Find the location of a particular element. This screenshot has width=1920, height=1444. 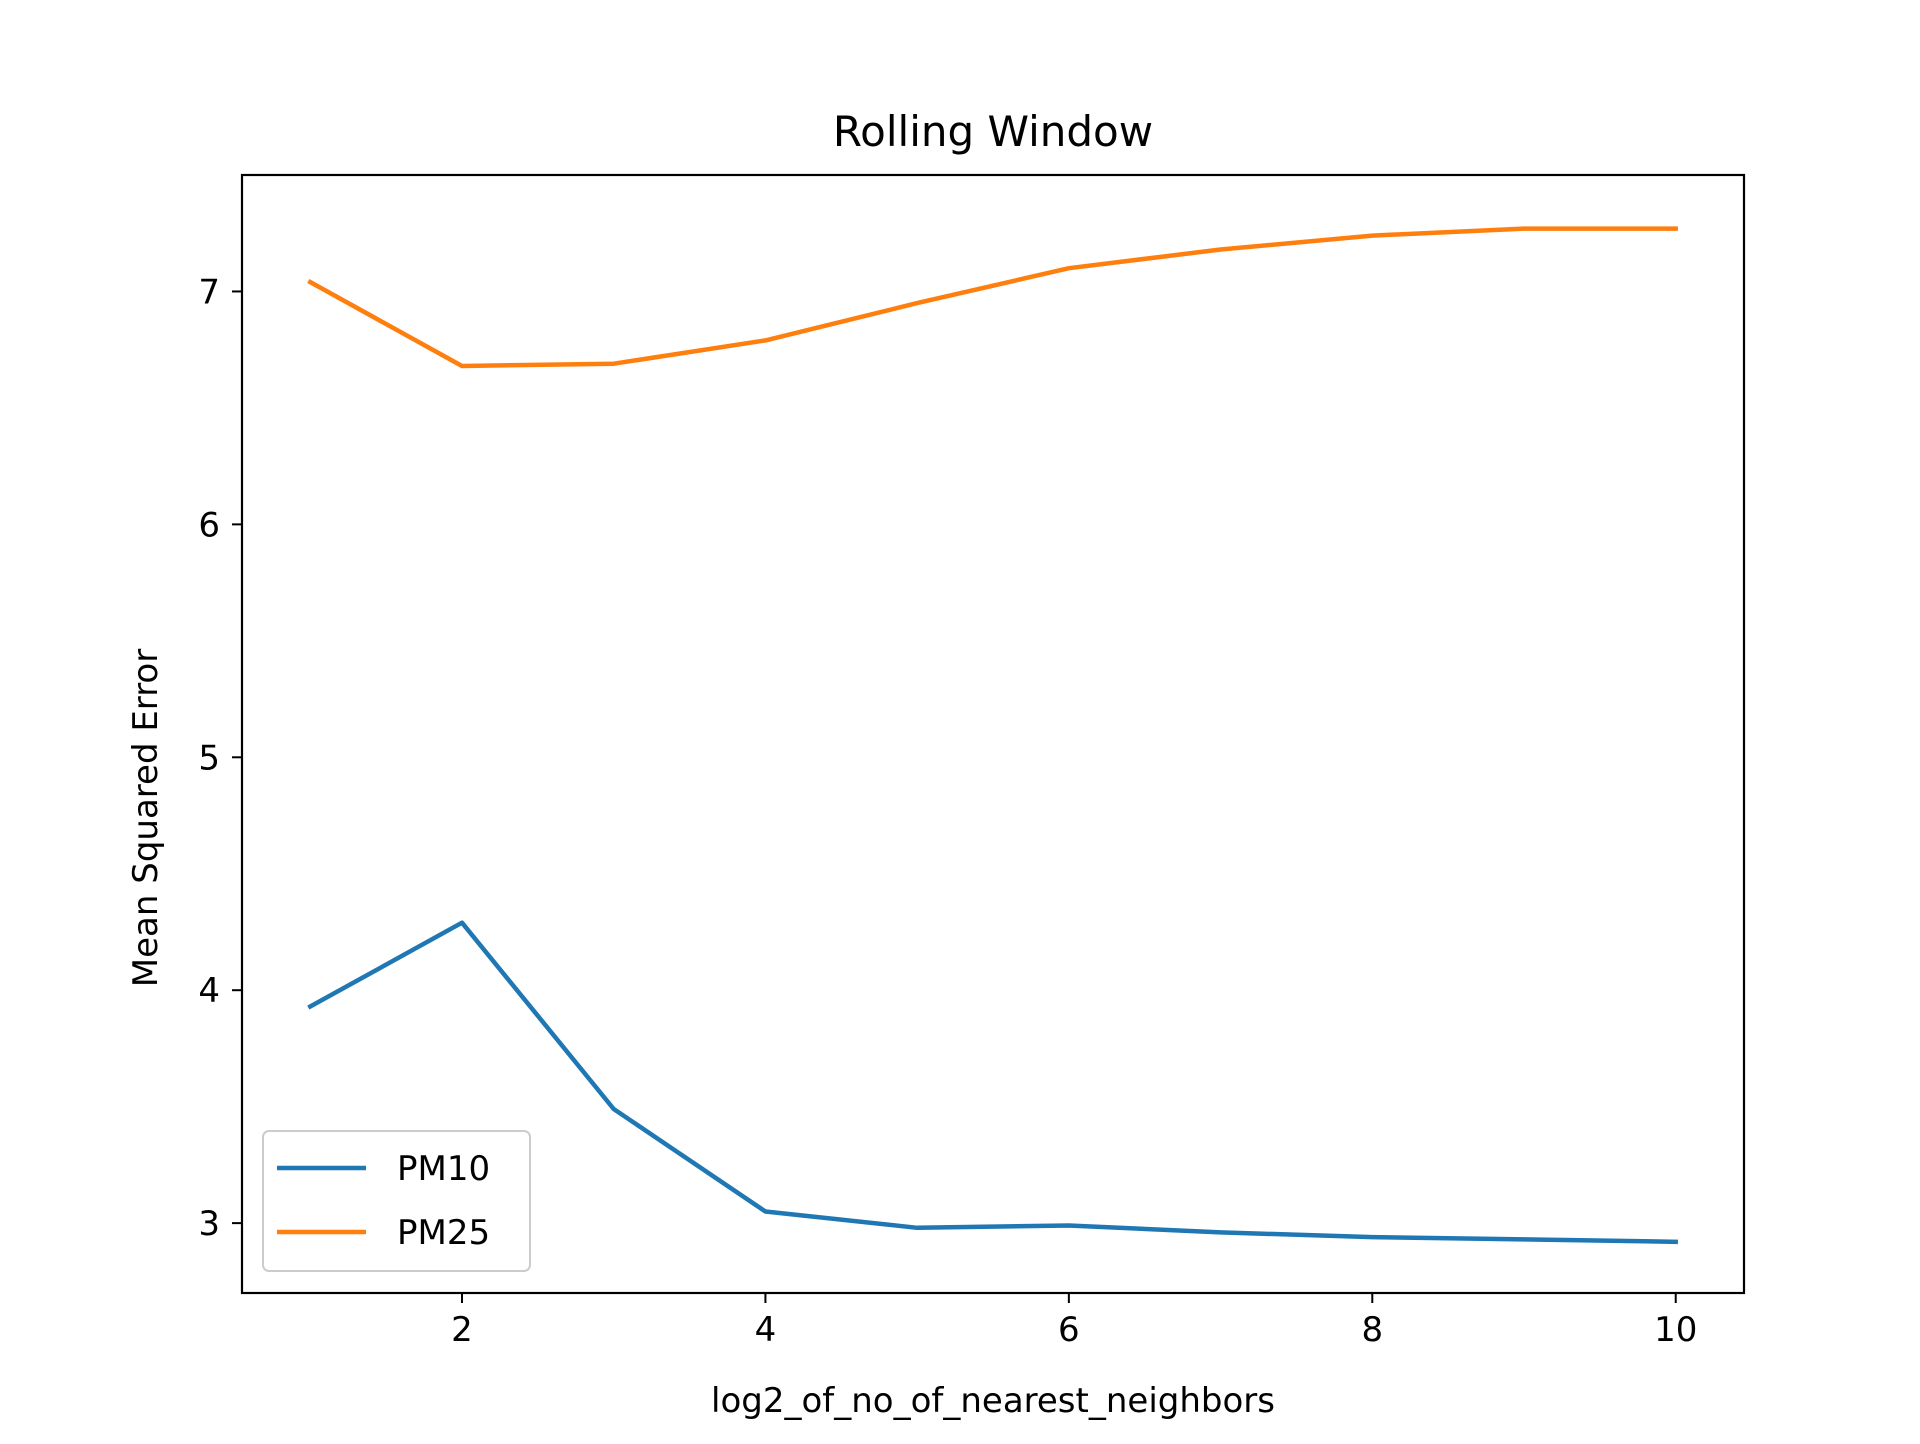

y-tick-label-5: 5 is located at coordinates (209, 758).